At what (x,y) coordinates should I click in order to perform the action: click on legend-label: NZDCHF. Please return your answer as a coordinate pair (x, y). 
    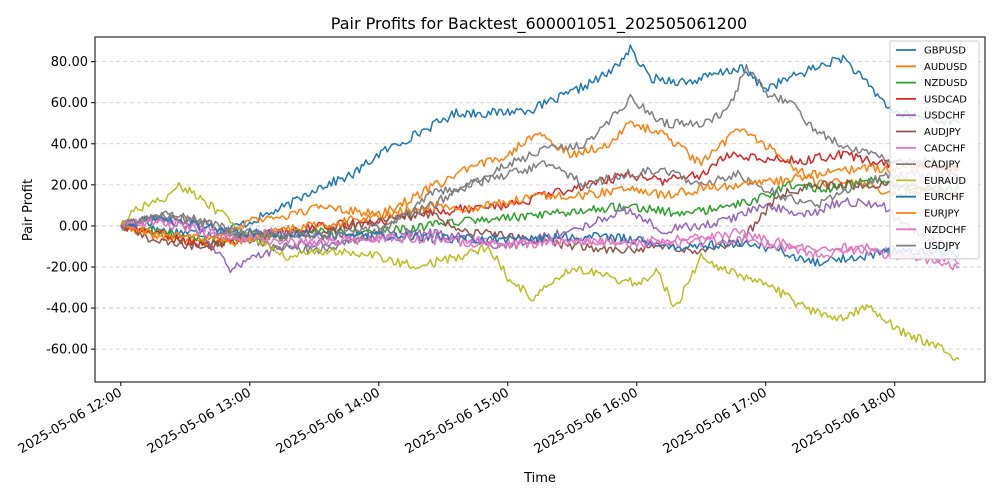
    Looking at the image, I should click on (945, 230).